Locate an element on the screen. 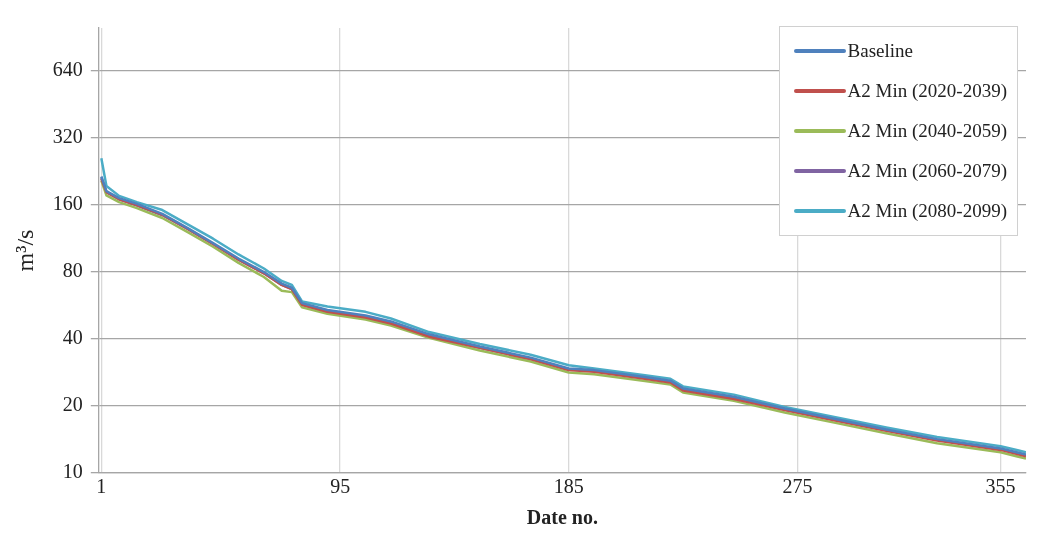 The height and width of the screenshot is (543, 1046). y-tick-label: 20 is located at coordinates (72, 404).